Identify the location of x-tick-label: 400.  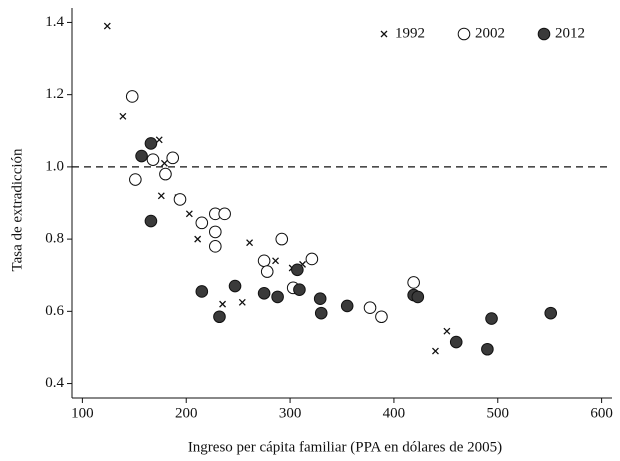
(394, 413).